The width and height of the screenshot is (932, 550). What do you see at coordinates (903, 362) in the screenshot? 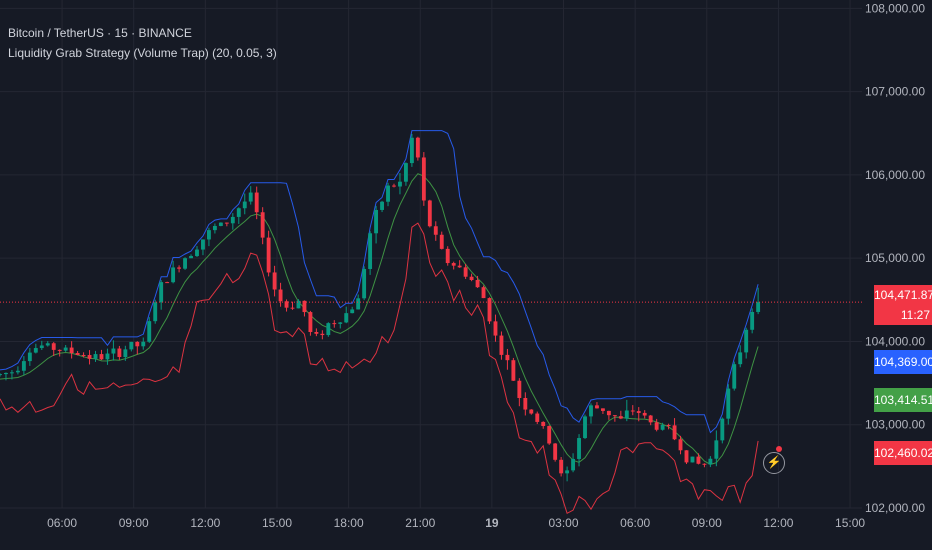
I see `upper-band-badge: 104,369.00` at bounding box center [903, 362].